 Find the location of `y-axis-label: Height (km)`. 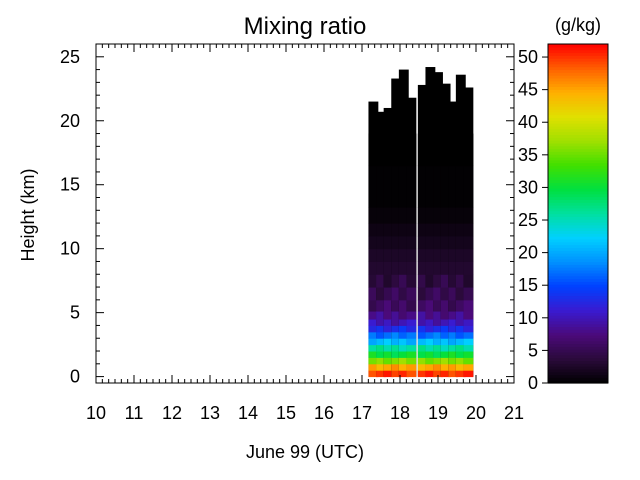

y-axis-label: Height (km) is located at coordinates (28, 214).